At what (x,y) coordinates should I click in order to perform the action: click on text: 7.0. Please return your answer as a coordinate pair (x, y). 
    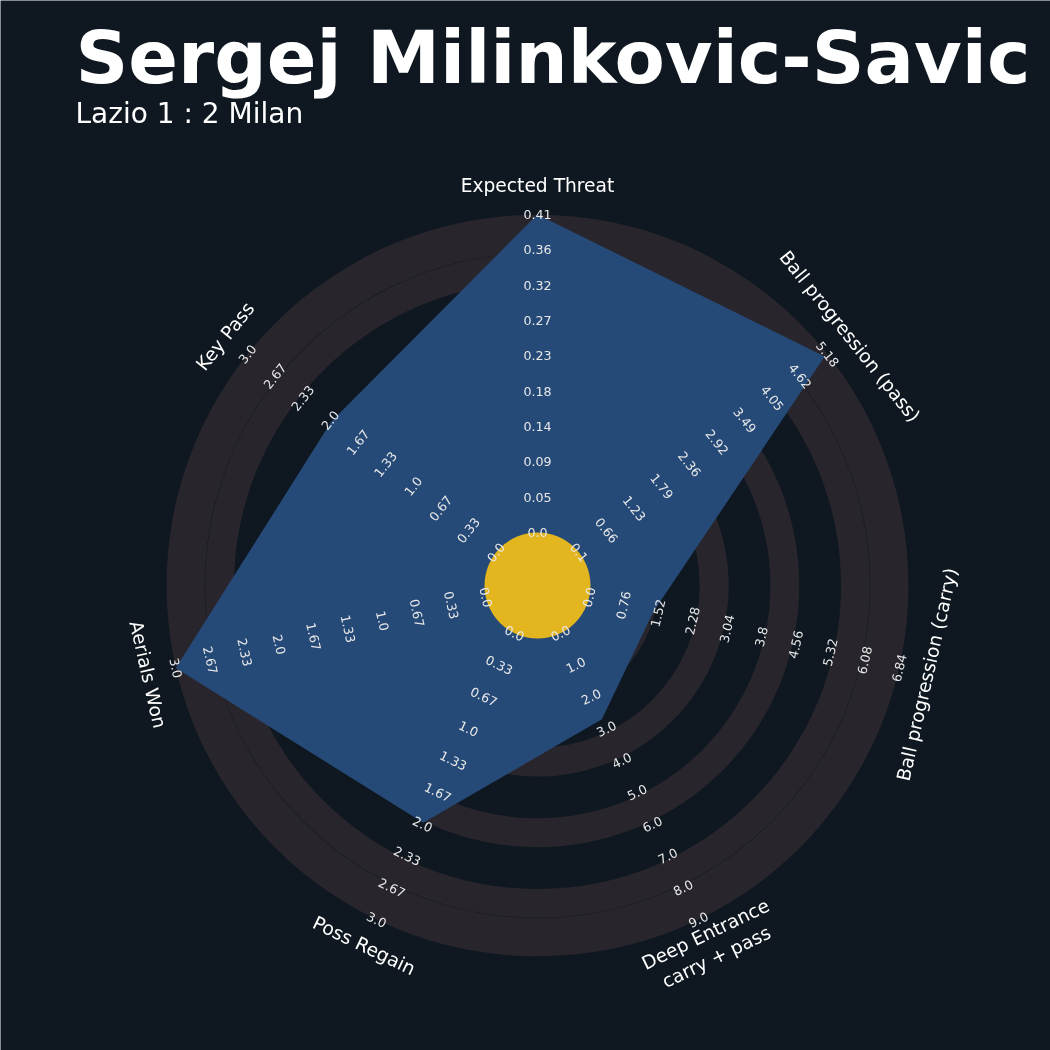
    Looking at the image, I should click on (668, 856).